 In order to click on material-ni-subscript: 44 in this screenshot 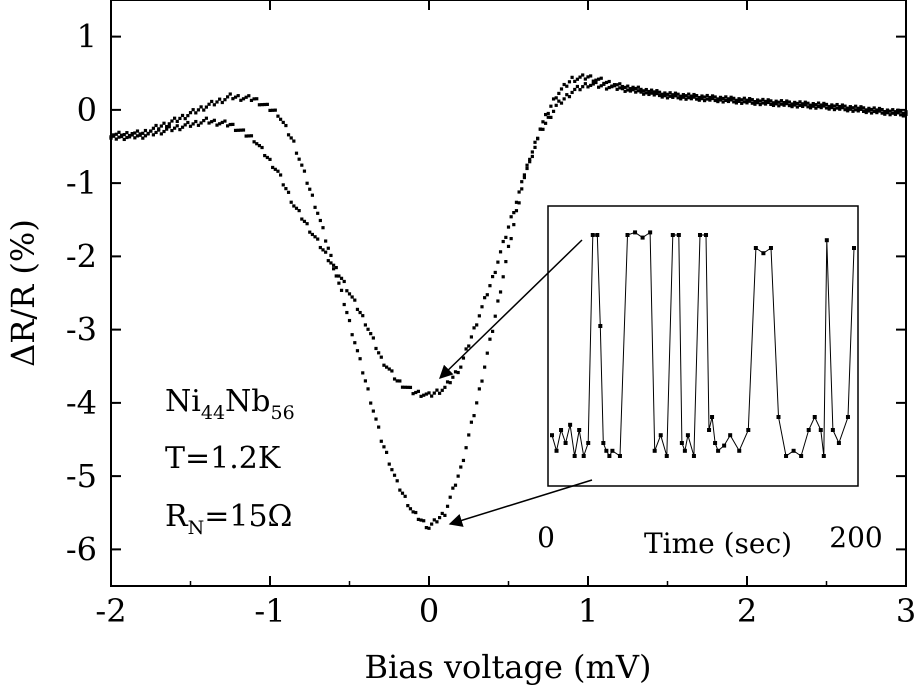, I will do `click(213, 413)`.